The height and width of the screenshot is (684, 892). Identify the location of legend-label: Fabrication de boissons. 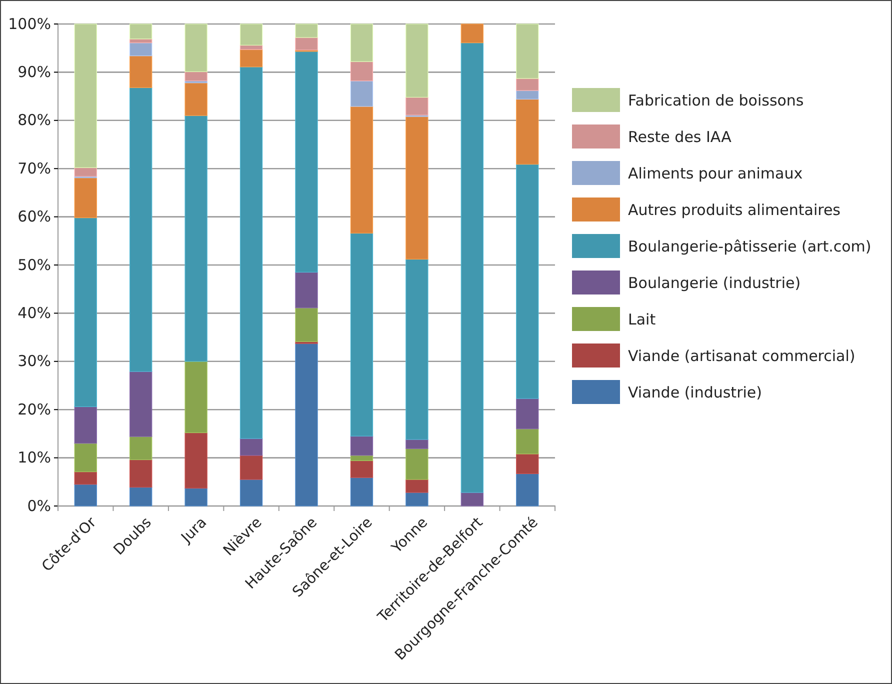
(716, 100).